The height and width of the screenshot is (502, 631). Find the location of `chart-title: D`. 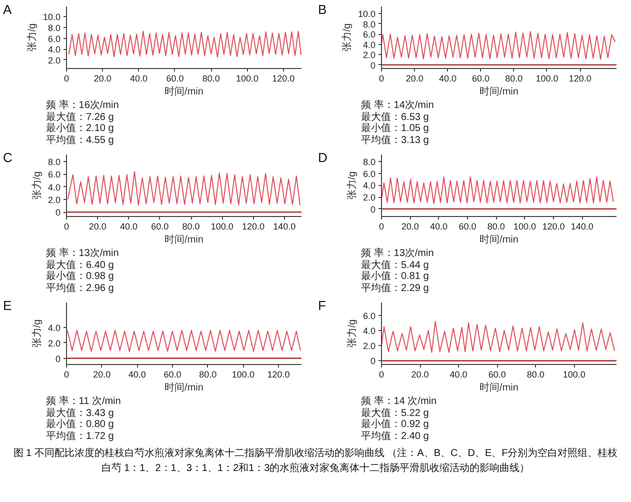

chart-title: D is located at coordinates (323, 157).